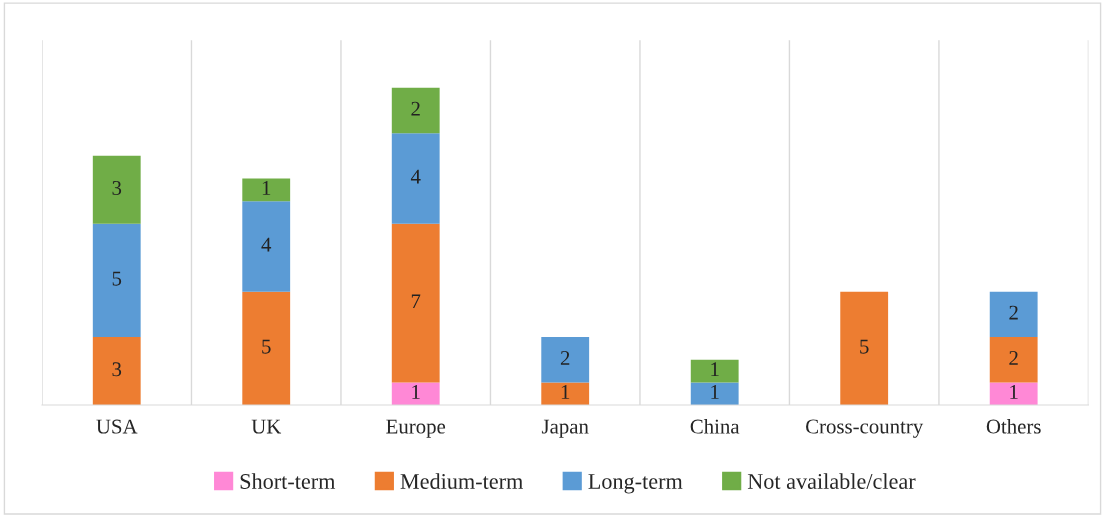 The height and width of the screenshot is (516, 1105). What do you see at coordinates (461, 481) in the screenshot?
I see `legend-label: Medium-term` at bounding box center [461, 481].